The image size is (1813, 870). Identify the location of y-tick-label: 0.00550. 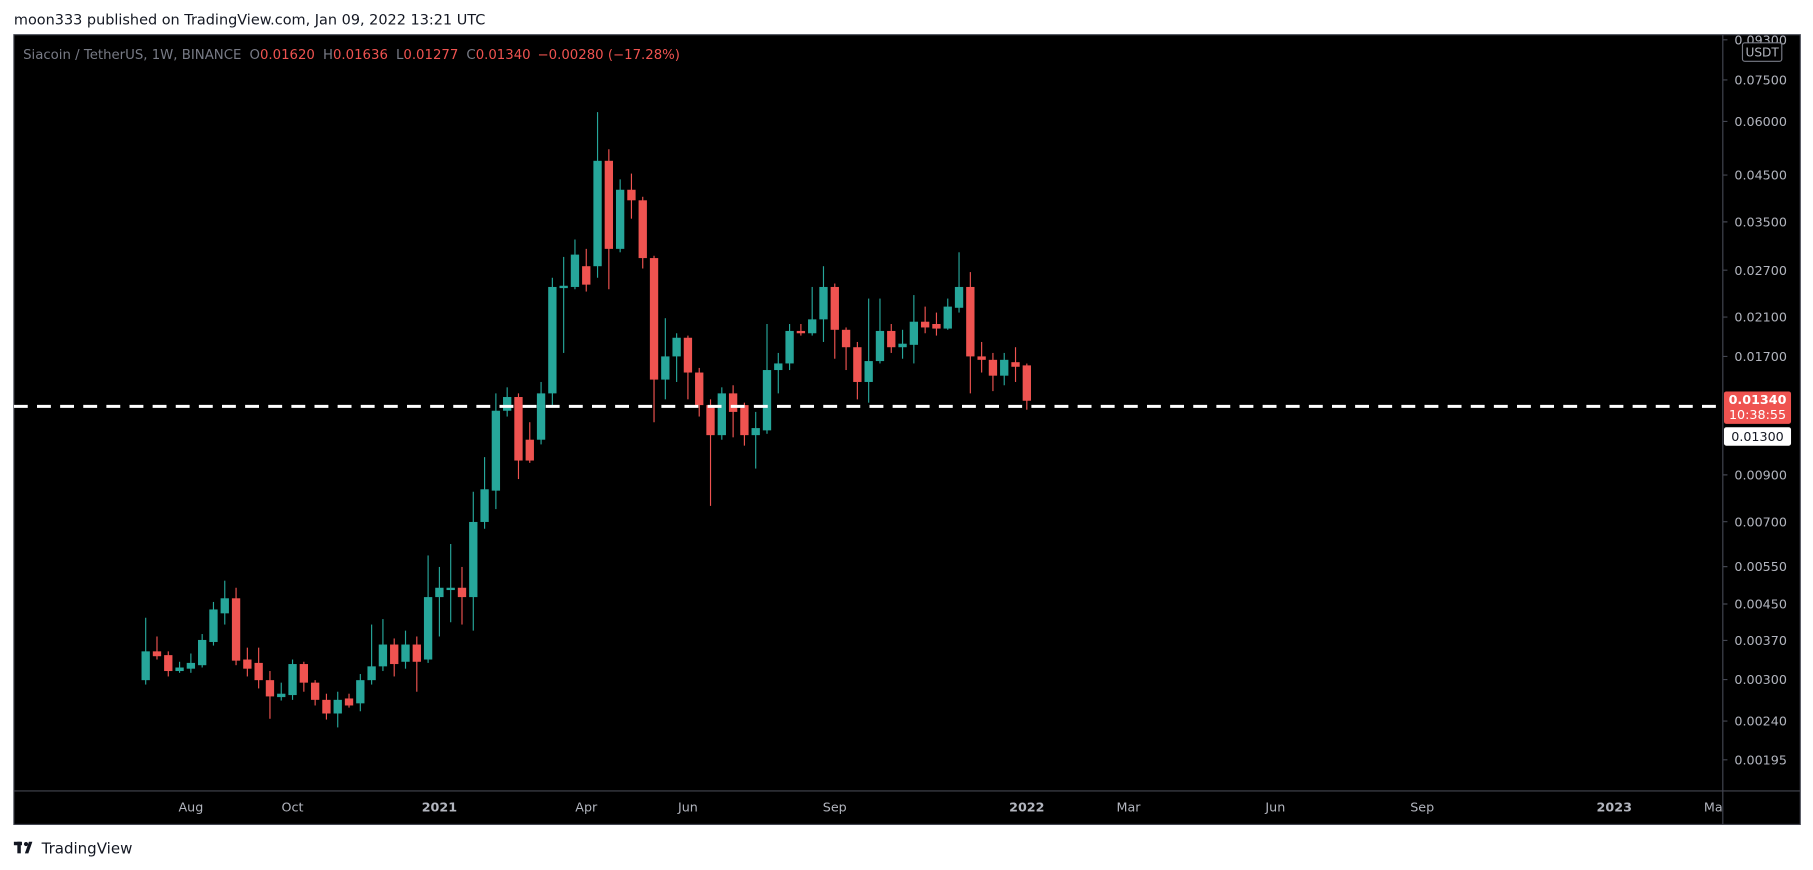
(1760, 566).